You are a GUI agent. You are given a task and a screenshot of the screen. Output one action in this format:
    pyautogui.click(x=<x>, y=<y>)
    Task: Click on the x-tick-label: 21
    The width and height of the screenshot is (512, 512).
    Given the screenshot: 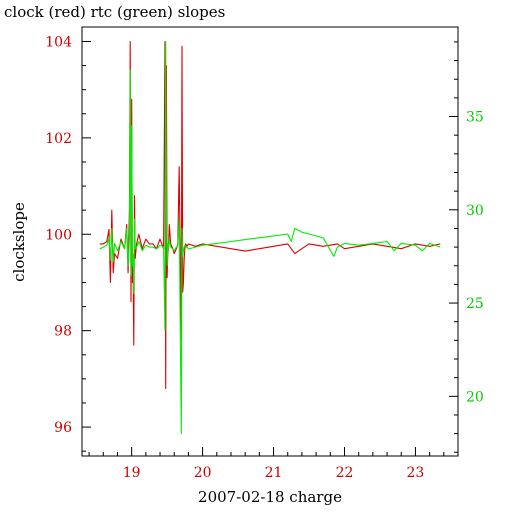 What is the action you would take?
    pyautogui.click(x=274, y=473)
    